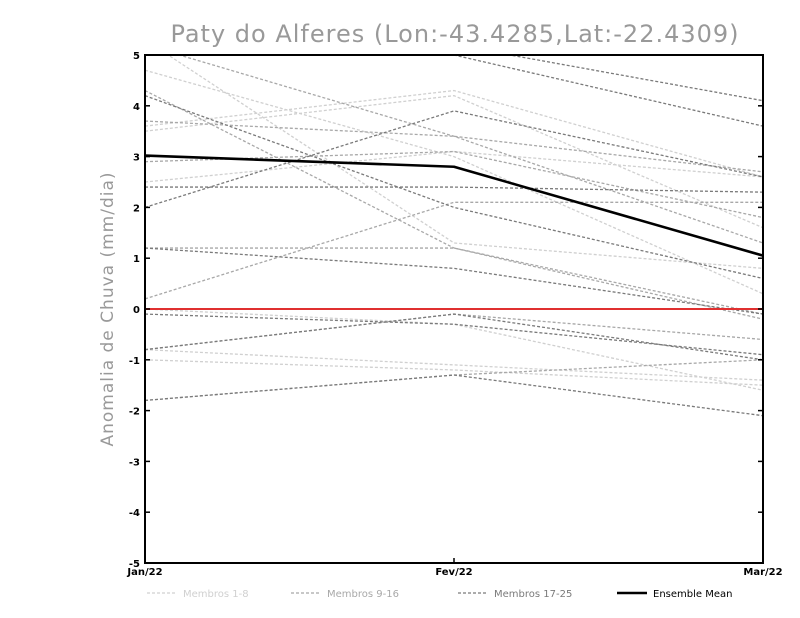 Image resolution: width=800 pixels, height=618 pixels. Describe the element at coordinates (216, 594) in the screenshot. I see `legend-label: Membros 1-8` at that location.